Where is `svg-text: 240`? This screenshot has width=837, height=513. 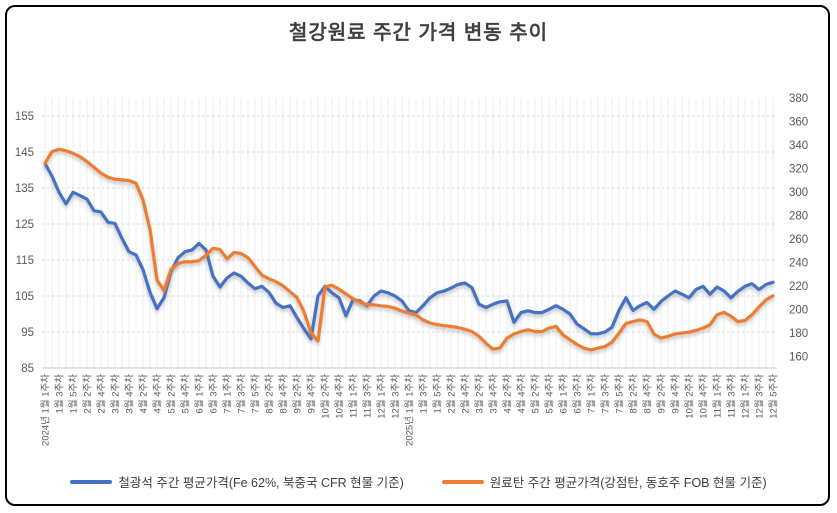 svg-text: 240 is located at coordinates (798, 263).